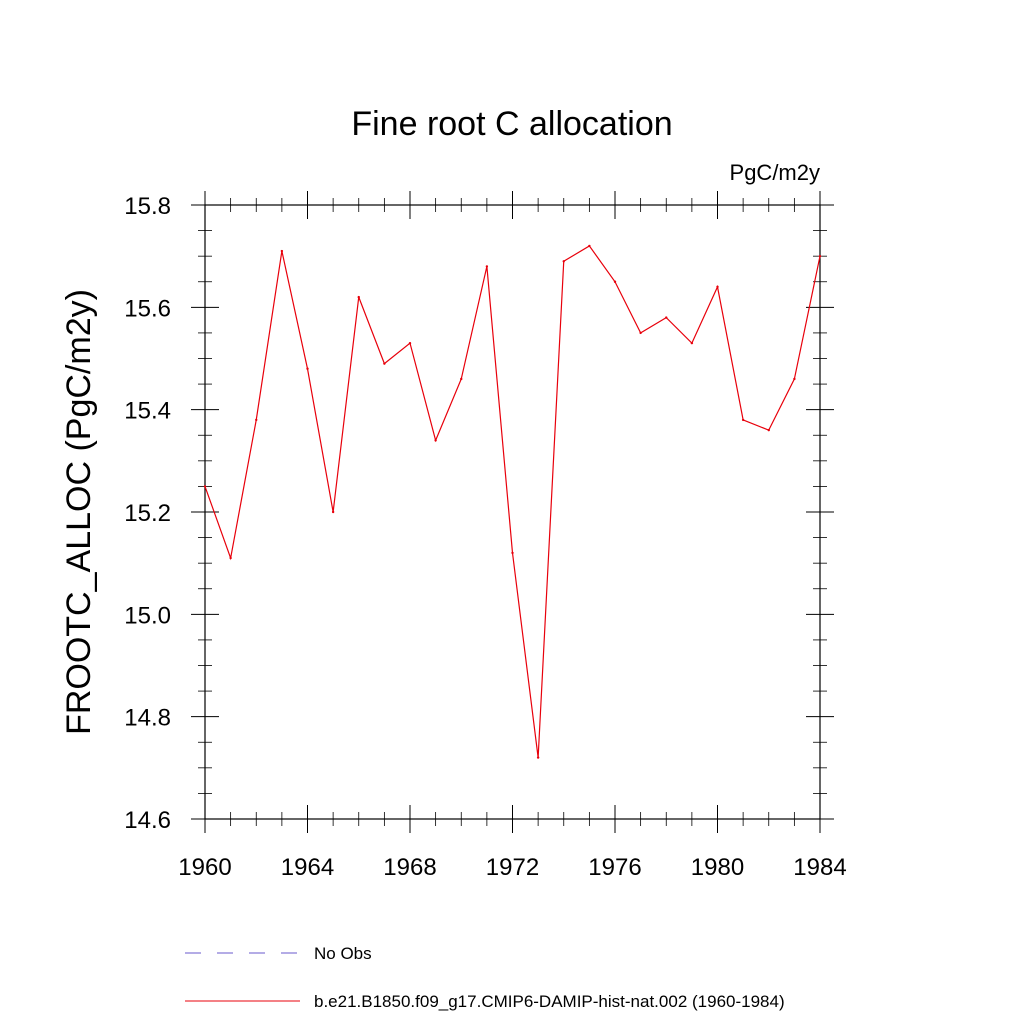  Describe the element at coordinates (409, 867) in the screenshot. I see `x-tick-label: 1968` at that location.